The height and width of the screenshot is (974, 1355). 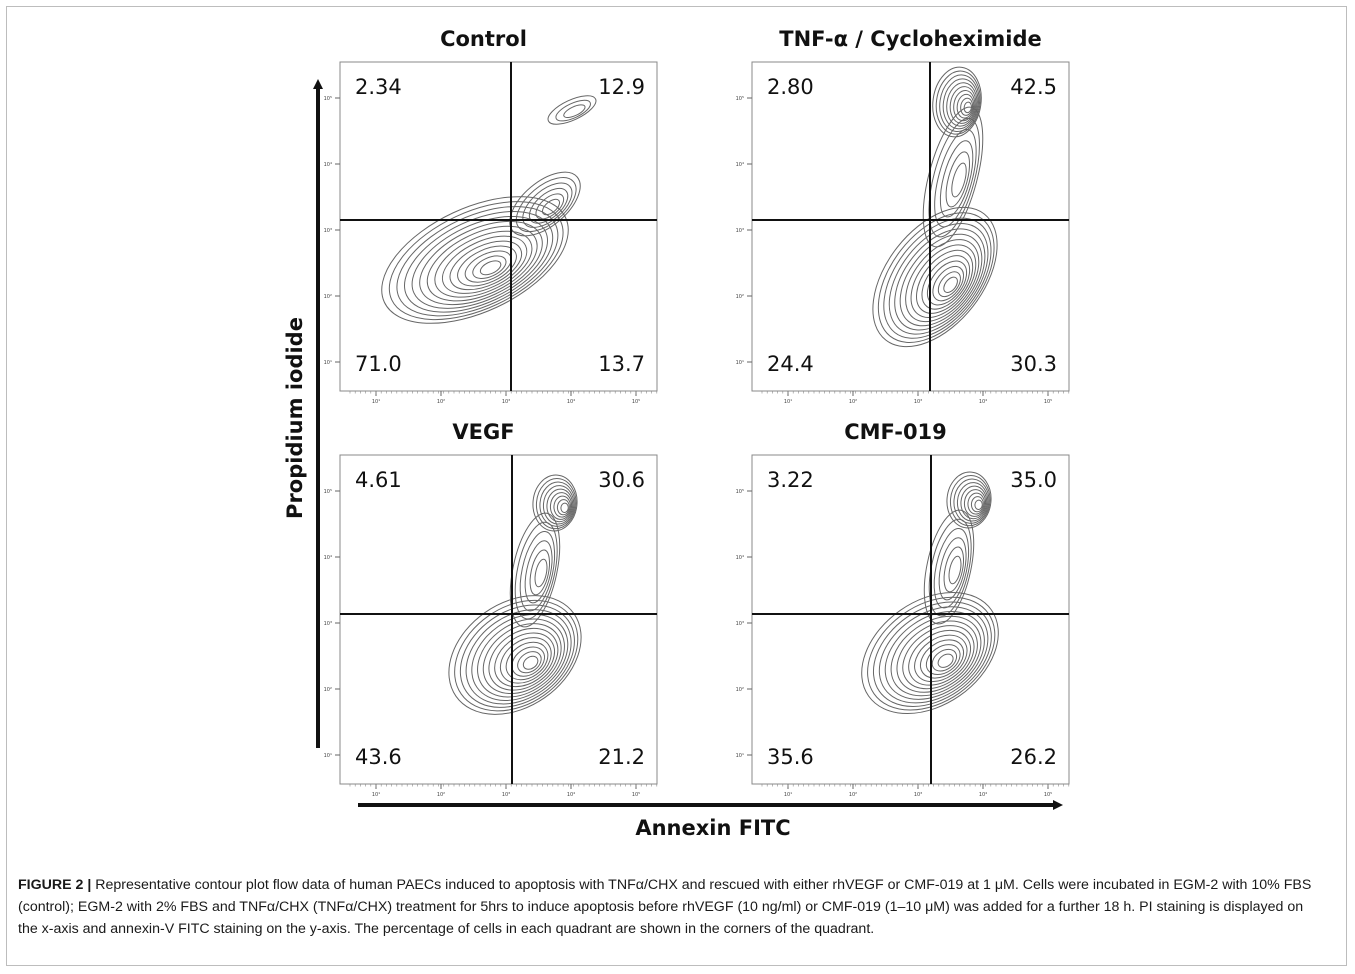 What do you see at coordinates (621, 364) in the screenshot?
I see `quadrant-lower-right-value: 13.7` at bounding box center [621, 364].